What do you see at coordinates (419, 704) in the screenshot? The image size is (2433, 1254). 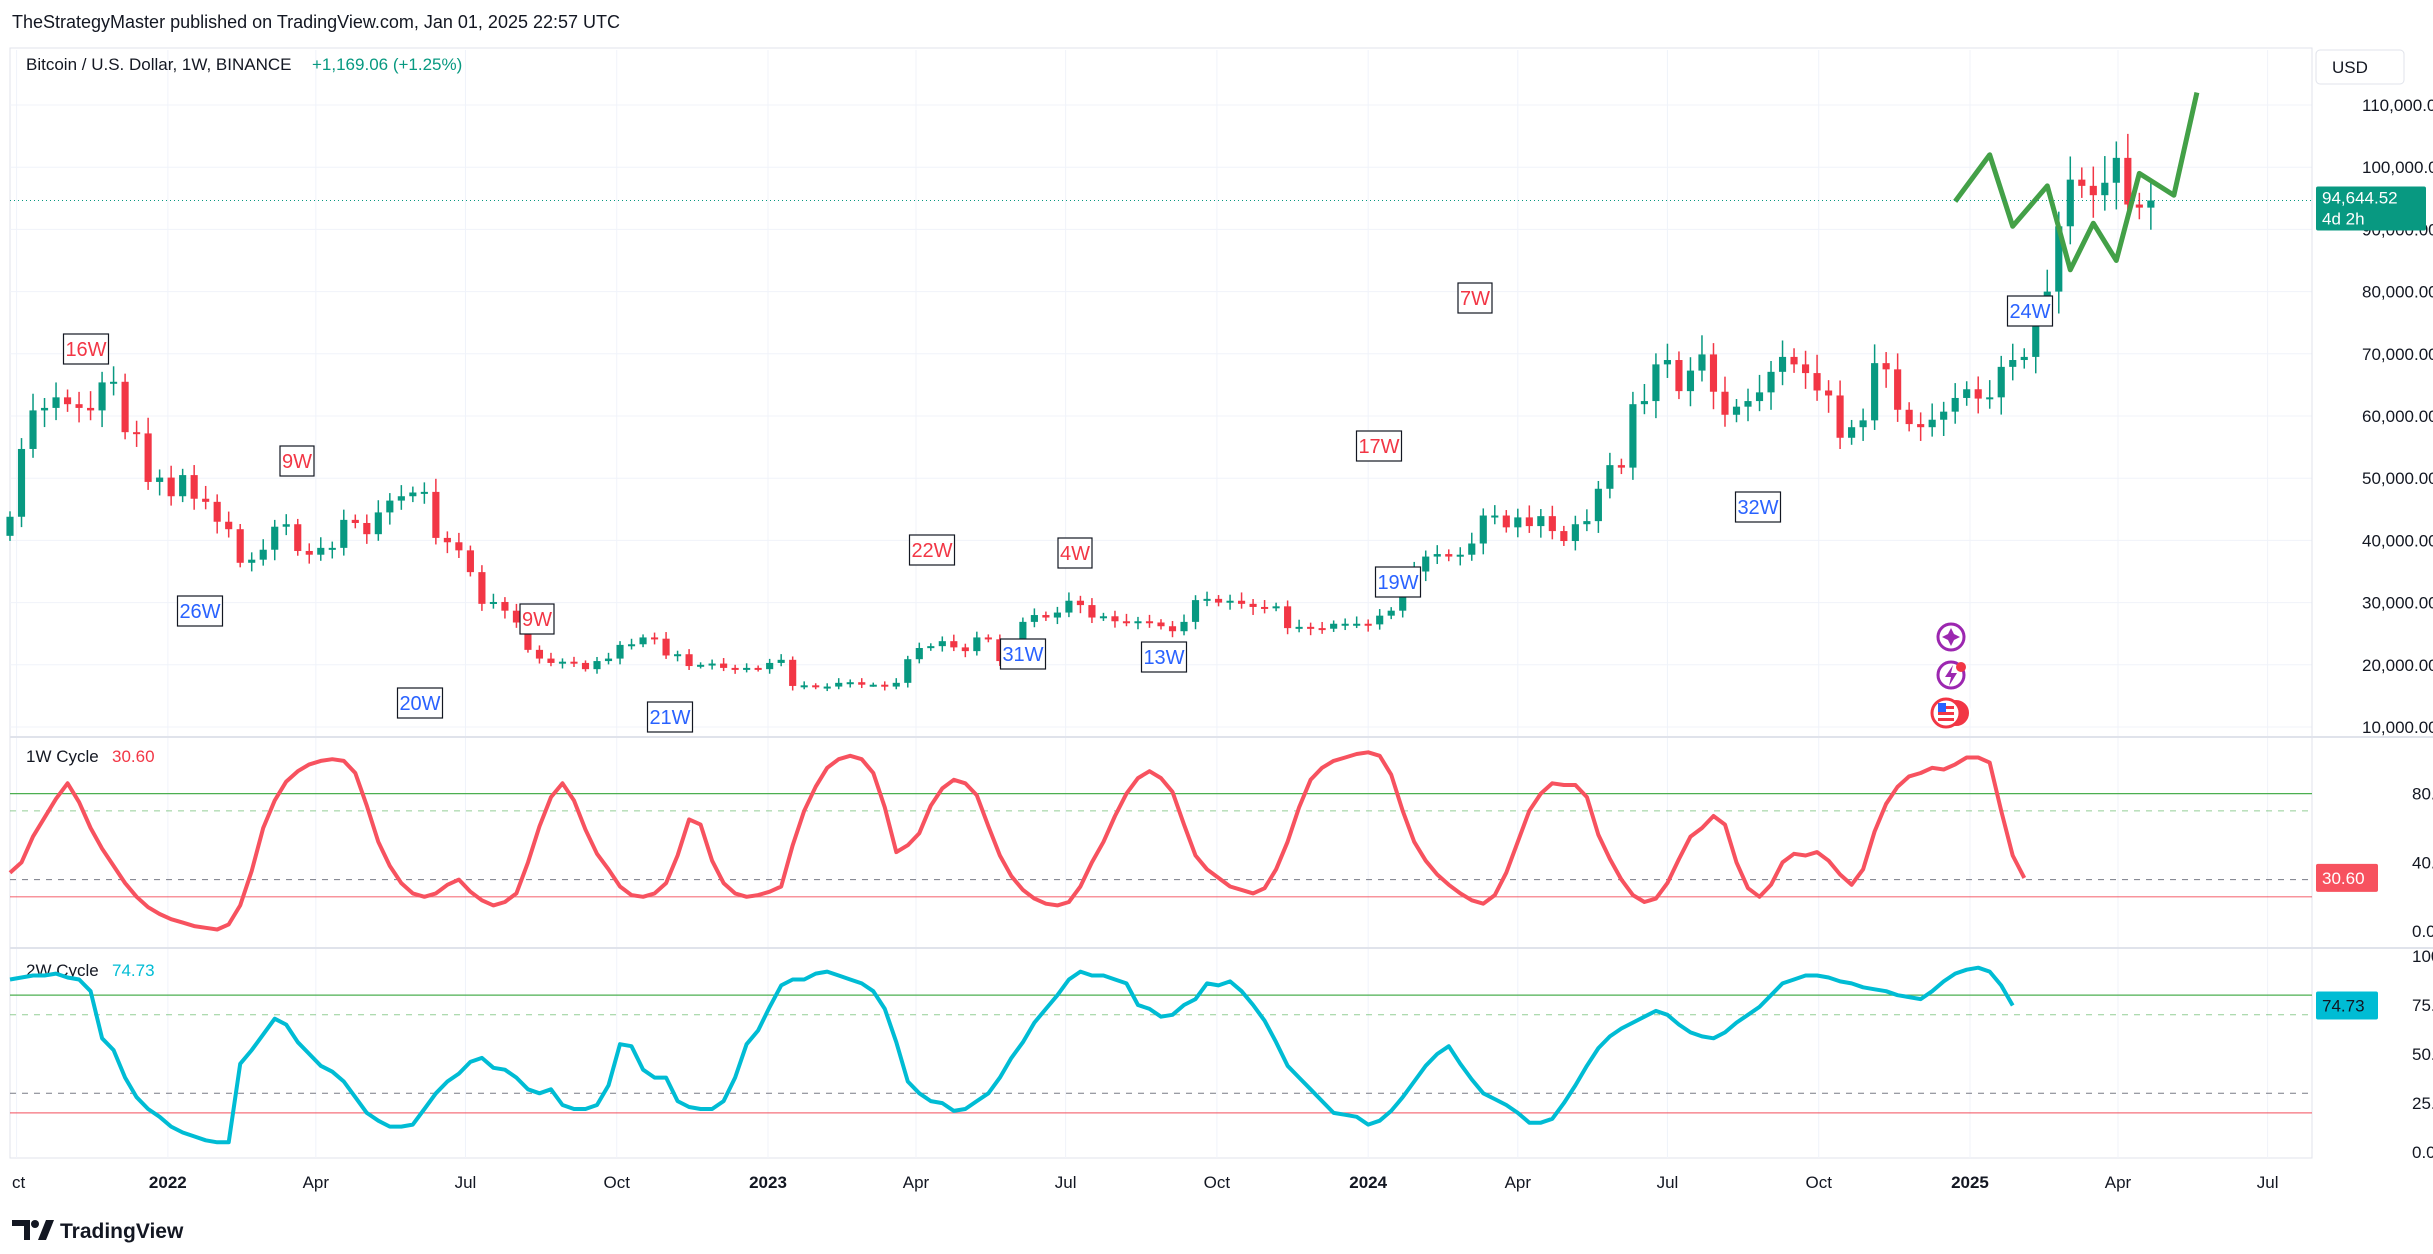 I see `cycle-label-text: 20W` at bounding box center [419, 704].